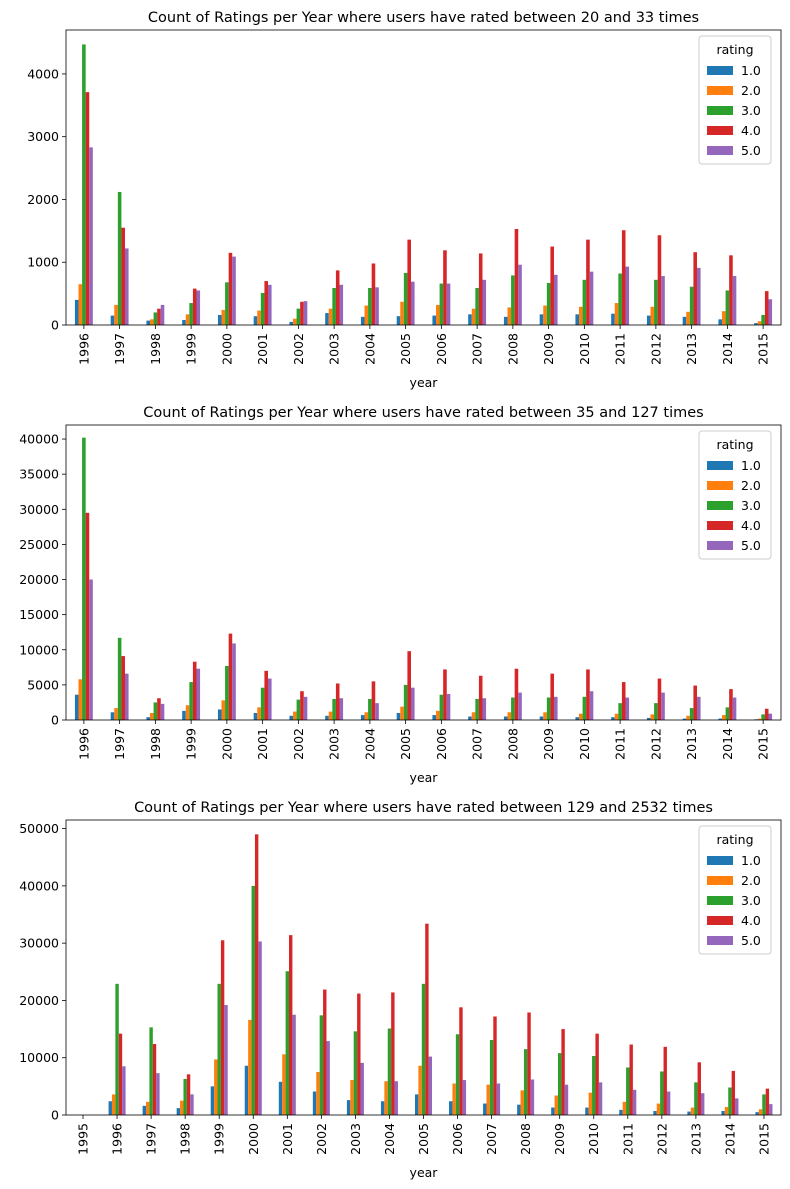 This screenshot has height=1189, width=790. What do you see at coordinates (83, 744) in the screenshot?
I see `x-tick-label: 1996` at bounding box center [83, 744].